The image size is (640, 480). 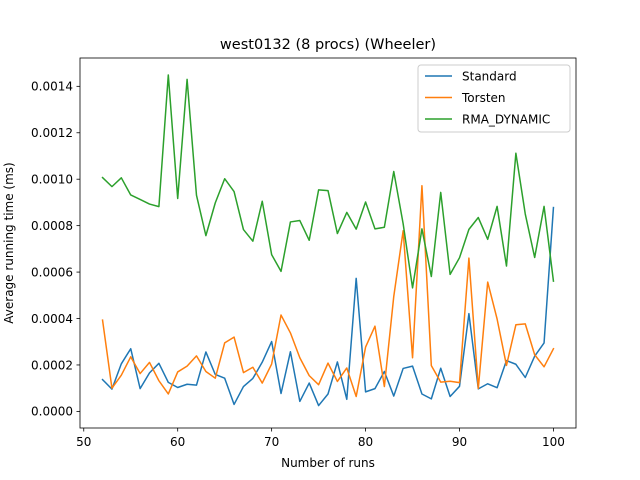 I want to click on x-tick-label: 50, so click(x=83, y=442).